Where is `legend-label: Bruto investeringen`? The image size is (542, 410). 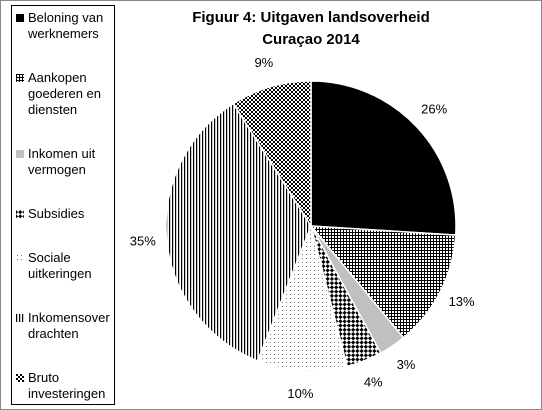
legend-label: Bruto investeringen is located at coordinates (67, 385).